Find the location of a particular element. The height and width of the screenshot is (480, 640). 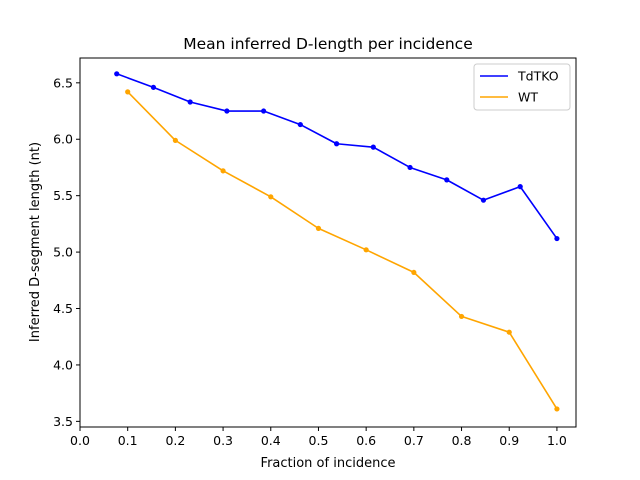

x-tick-label: 0.8 is located at coordinates (462, 440).